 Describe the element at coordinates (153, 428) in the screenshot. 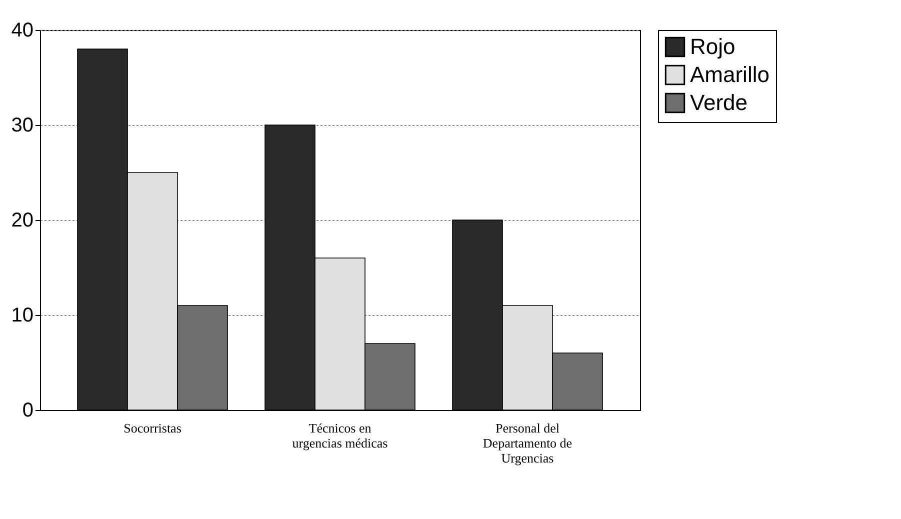

I see `x-tick-label: Socorristas` at that location.